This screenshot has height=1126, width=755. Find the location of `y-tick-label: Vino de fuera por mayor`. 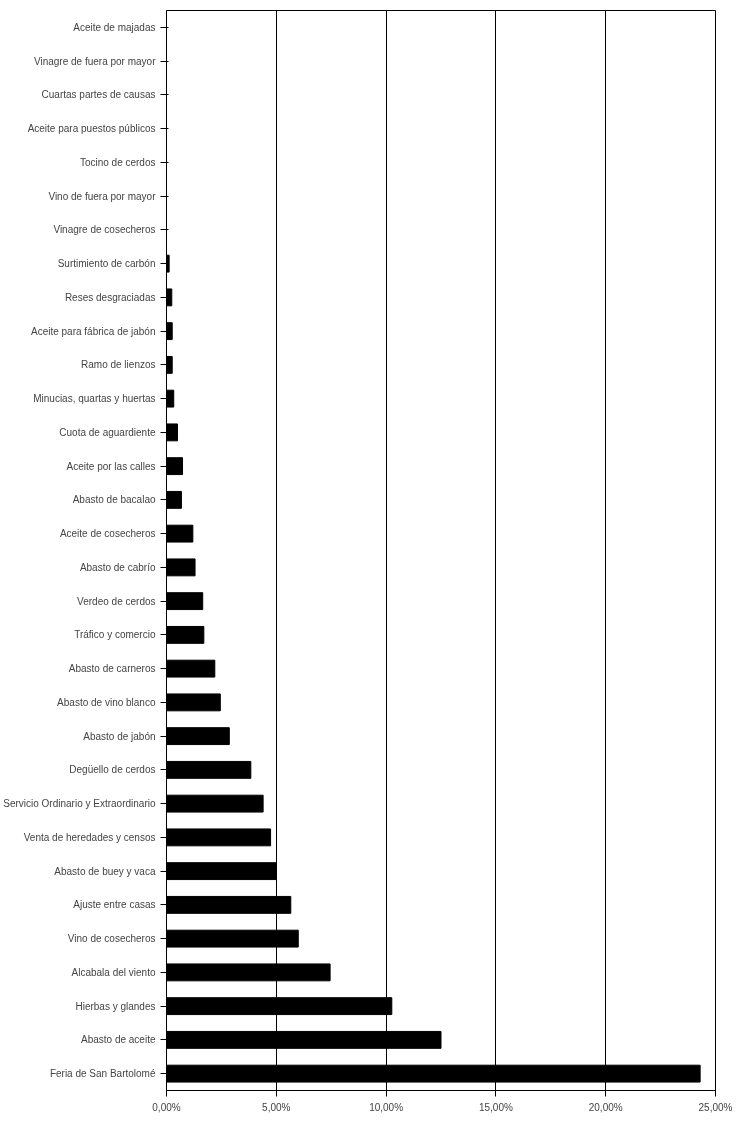

y-tick-label: Vino de fuera por mayor is located at coordinates (102, 196).